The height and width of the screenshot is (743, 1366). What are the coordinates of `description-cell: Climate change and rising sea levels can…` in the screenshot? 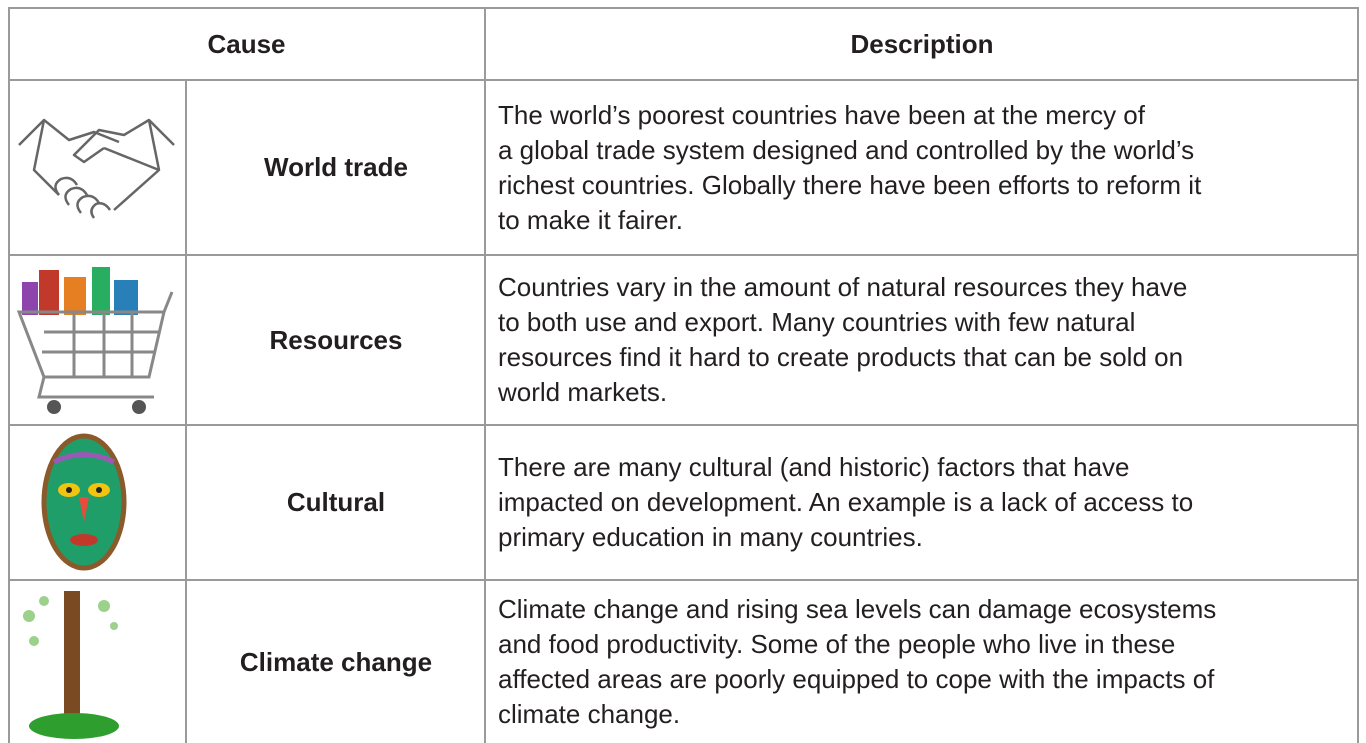 It's located at (923, 662).